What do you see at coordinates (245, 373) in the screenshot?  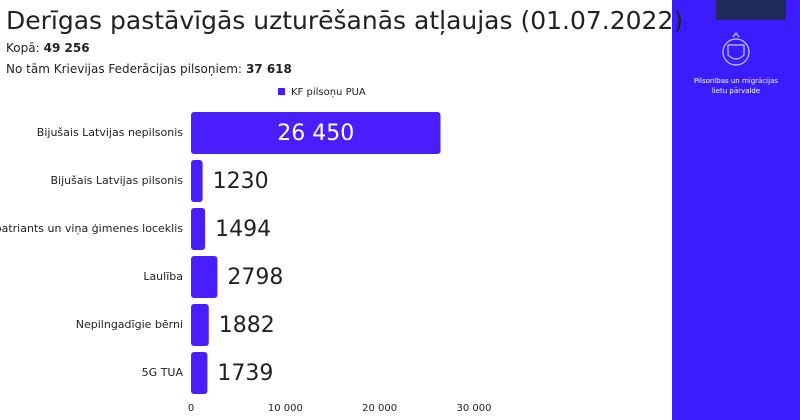 I see `value-label: 1739` at bounding box center [245, 373].